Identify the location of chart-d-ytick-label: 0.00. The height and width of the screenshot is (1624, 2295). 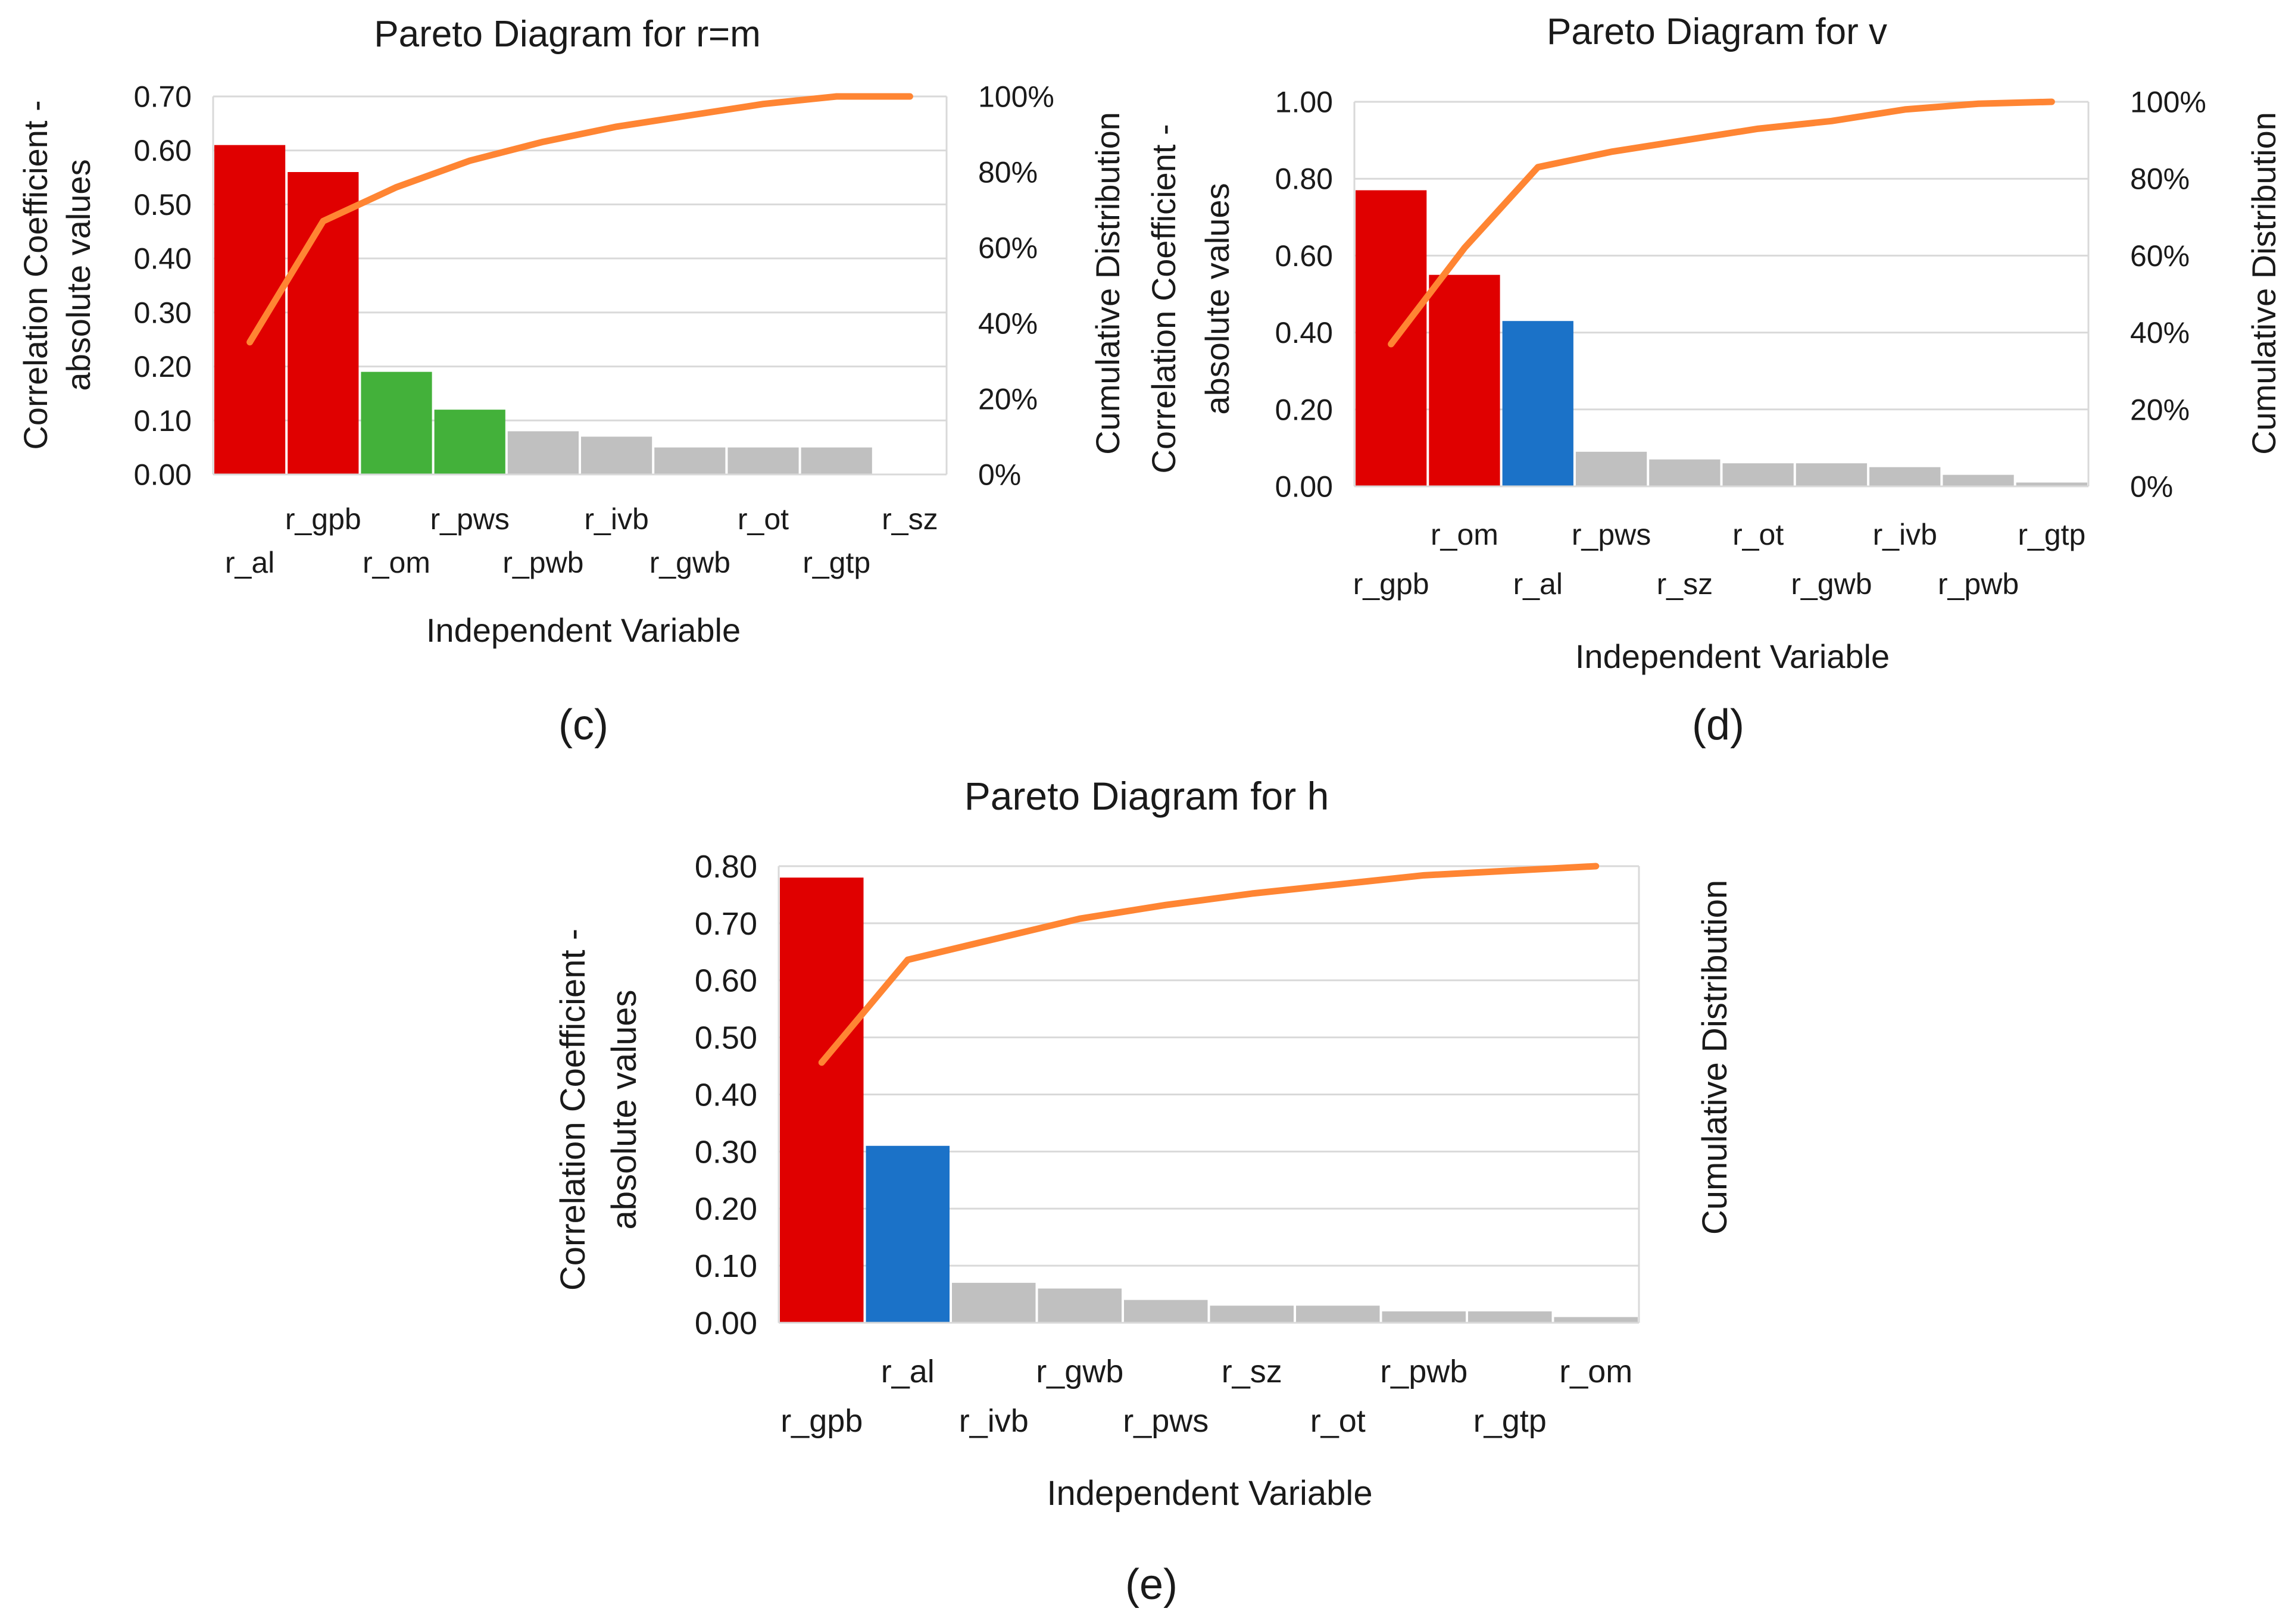
(1304, 487).